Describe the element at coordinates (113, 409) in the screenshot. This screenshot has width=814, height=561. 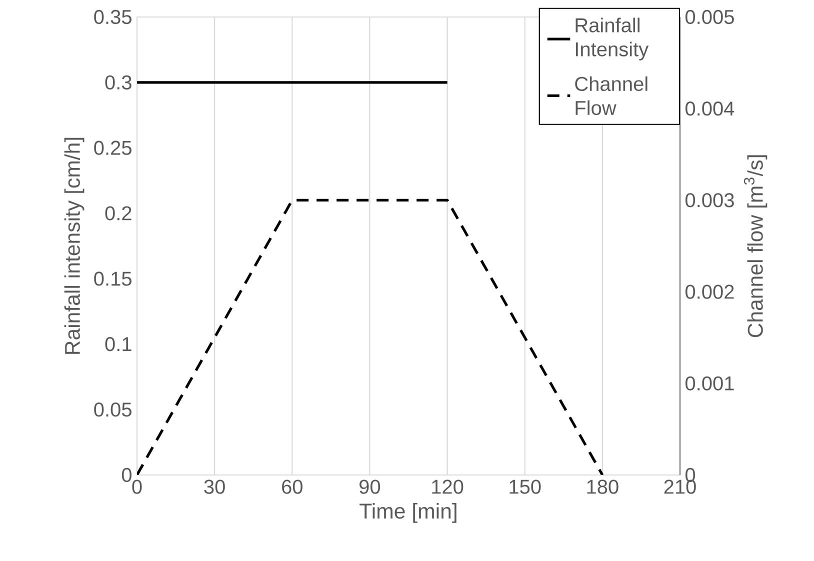
I see `y-tick-label: 0.05` at that location.